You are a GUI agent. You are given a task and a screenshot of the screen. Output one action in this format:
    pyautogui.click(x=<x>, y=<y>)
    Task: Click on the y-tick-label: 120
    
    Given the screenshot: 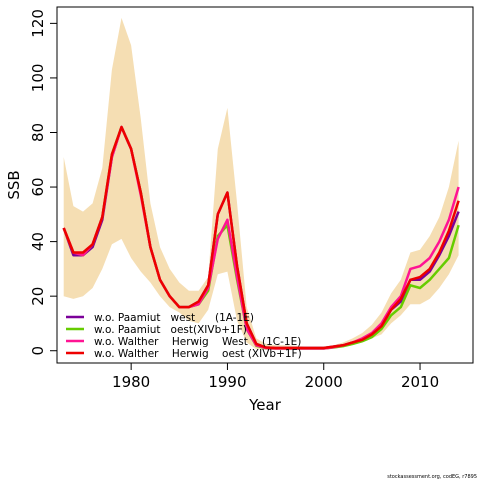 What is the action you would take?
    pyautogui.click(x=38, y=23)
    